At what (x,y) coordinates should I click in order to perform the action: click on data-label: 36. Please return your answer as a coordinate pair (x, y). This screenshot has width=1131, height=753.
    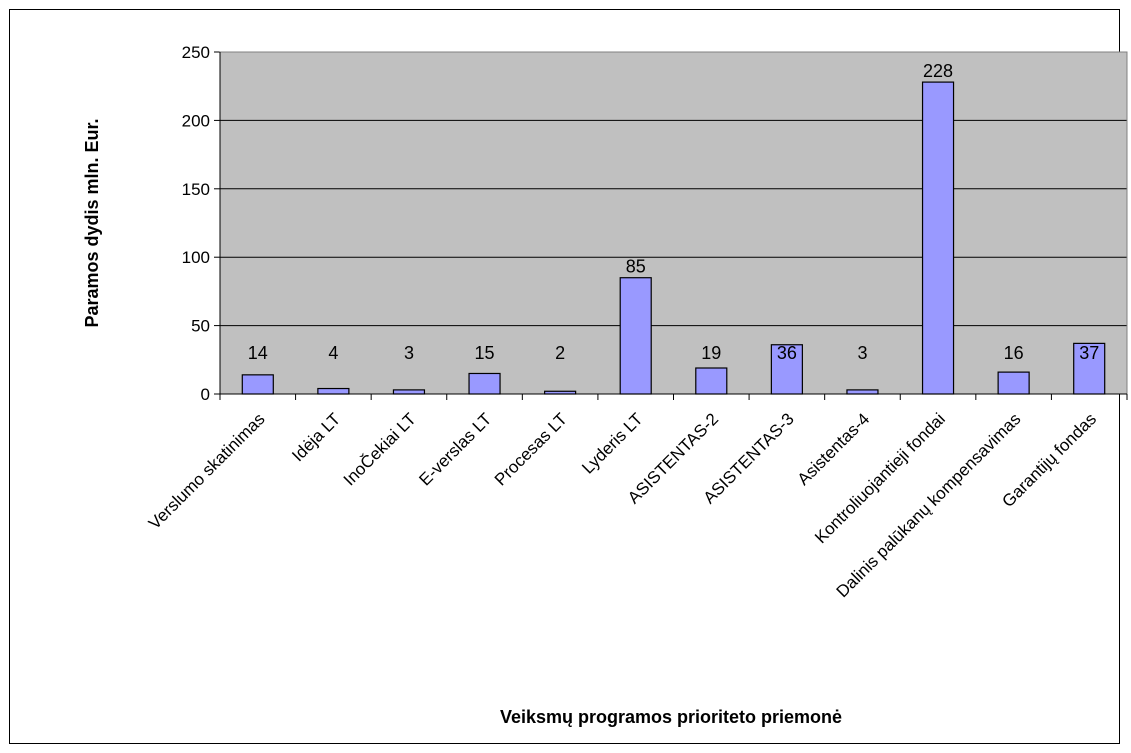
    Looking at the image, I should click on (787, 353).